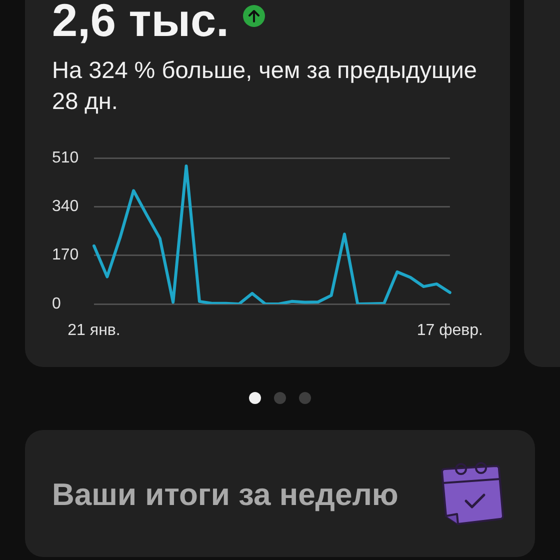 The image size is (560, 560). I want to click on x-tick-label: 21 янв., so click(94, 331).